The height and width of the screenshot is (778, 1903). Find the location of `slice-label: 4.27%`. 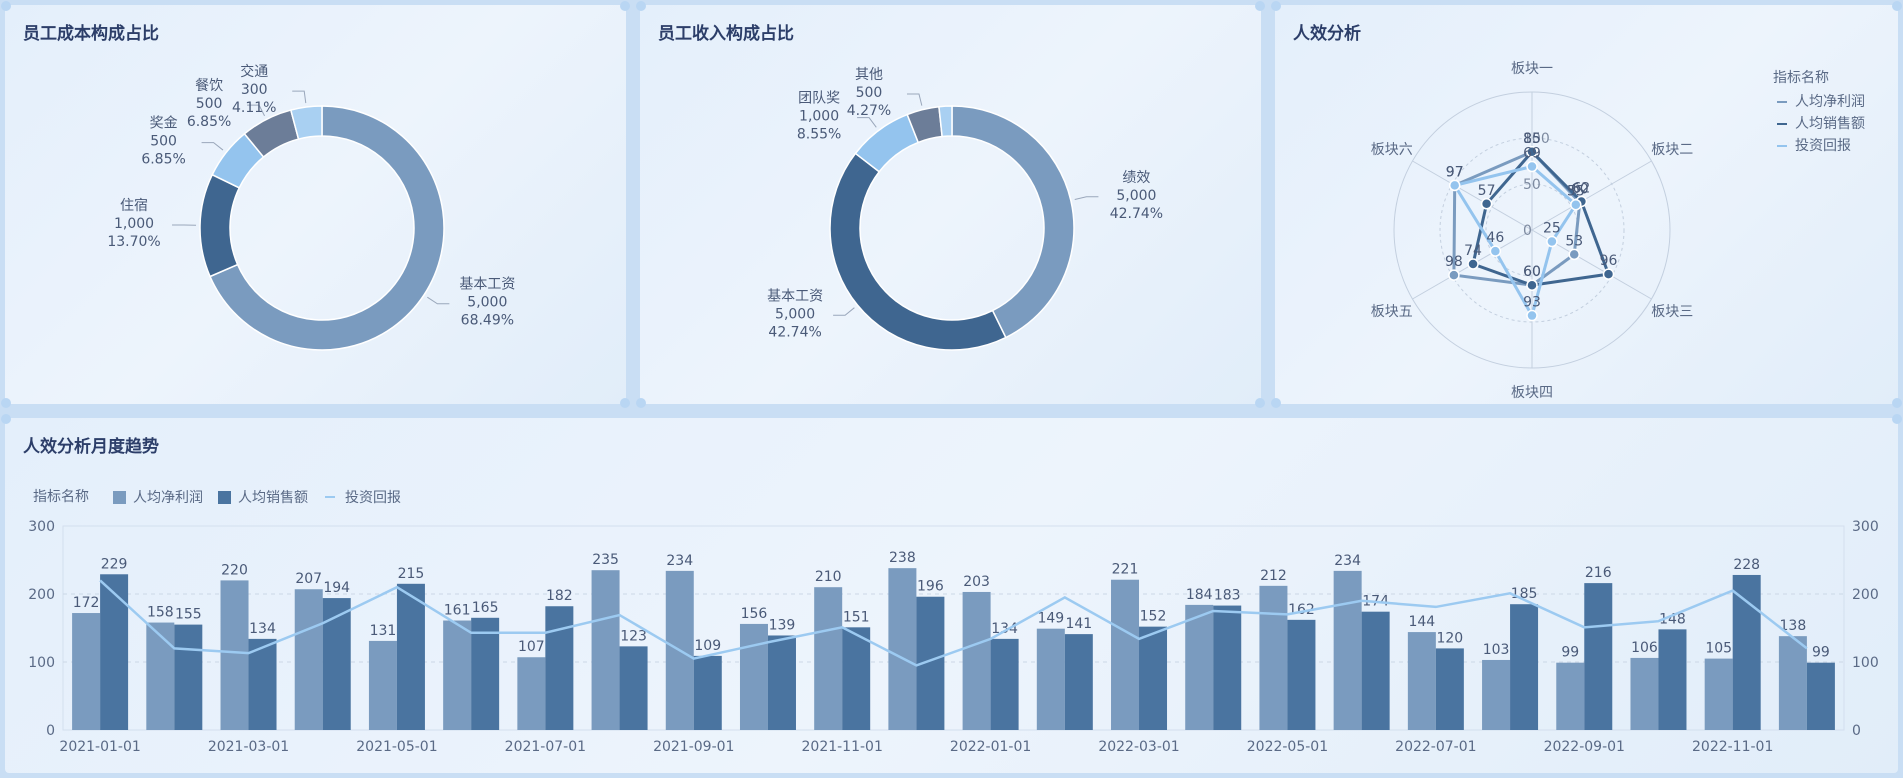

slice-label: 4.27% is located at coordinates (869, 111).